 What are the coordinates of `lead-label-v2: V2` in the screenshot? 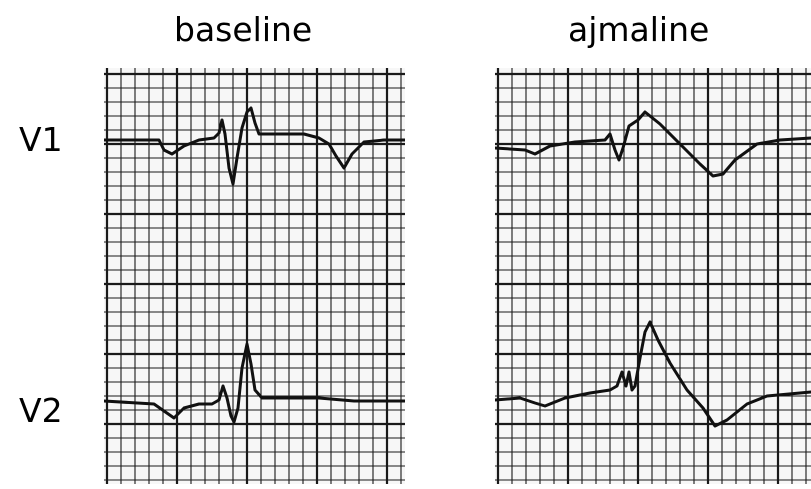 It's located at (41, 410).